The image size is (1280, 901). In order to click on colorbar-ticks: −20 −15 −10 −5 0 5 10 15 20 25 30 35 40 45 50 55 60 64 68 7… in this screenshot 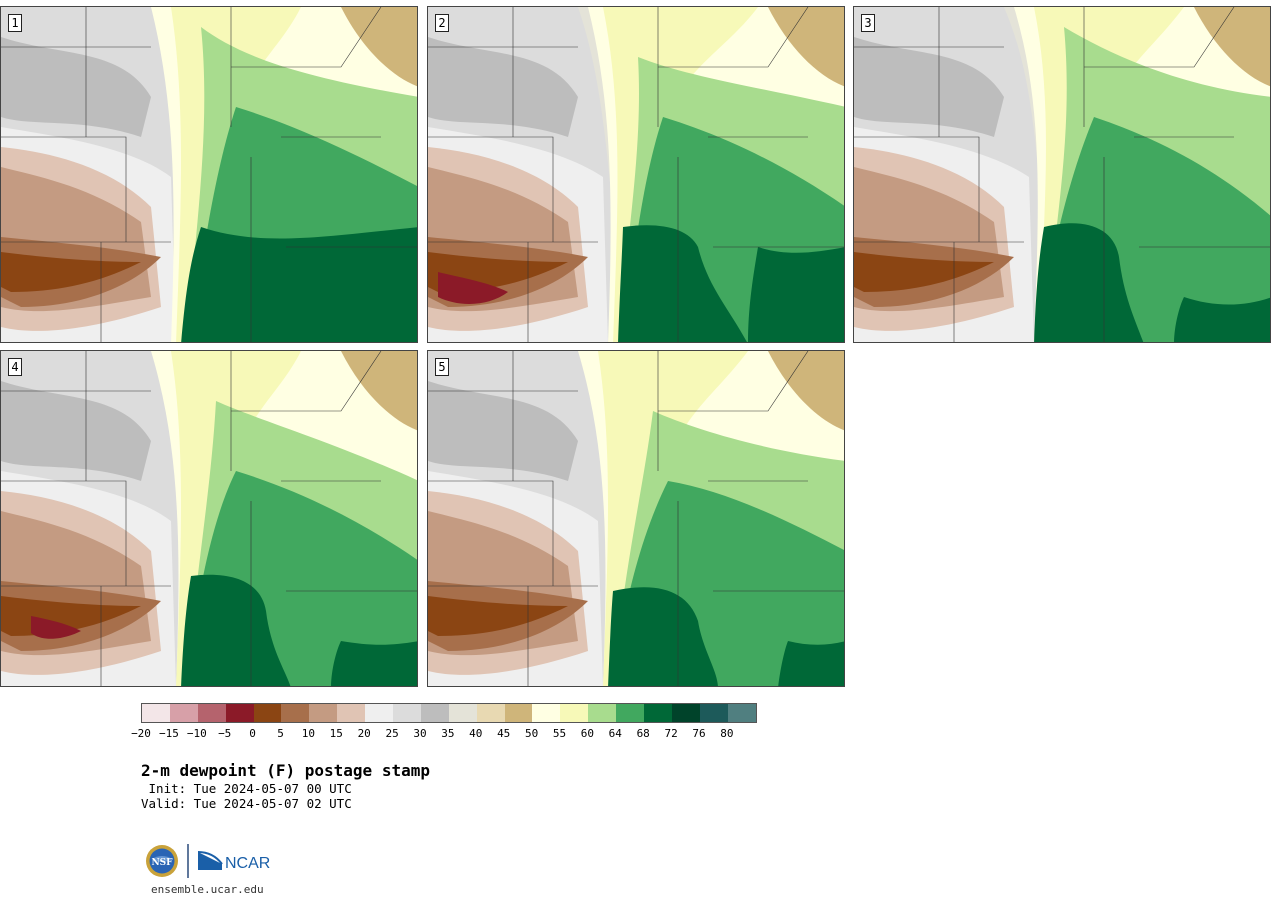, I will do `click(444, 734)`.